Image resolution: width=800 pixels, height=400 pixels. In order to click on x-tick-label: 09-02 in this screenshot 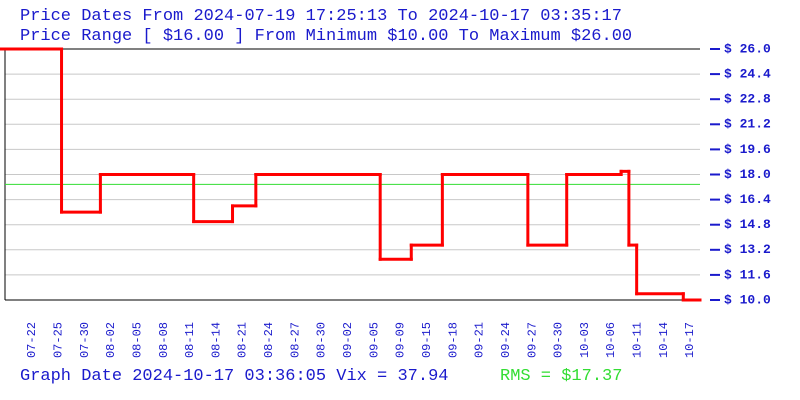, I will do `click(348, 340)`.